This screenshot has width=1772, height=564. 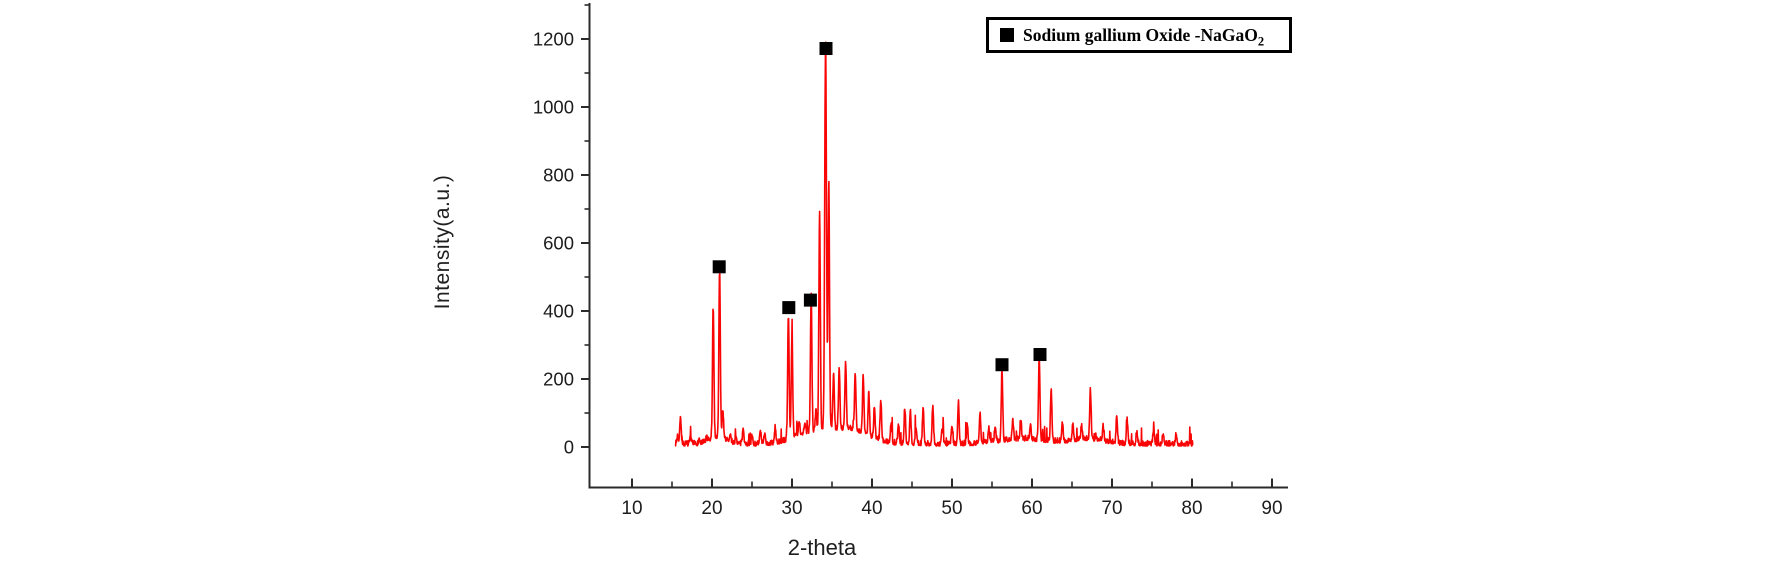 I want to click on y-tick-label-1200: 1200, so click(x=553, y=39).